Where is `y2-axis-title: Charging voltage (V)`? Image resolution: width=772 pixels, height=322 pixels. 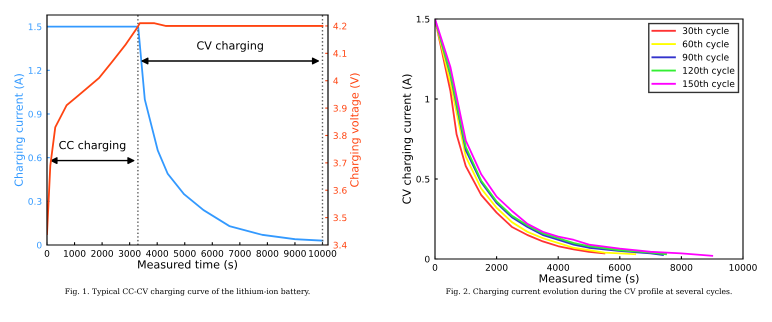
y2-axis-title: Charging voltage (V) is located at coordinates (355, 130).